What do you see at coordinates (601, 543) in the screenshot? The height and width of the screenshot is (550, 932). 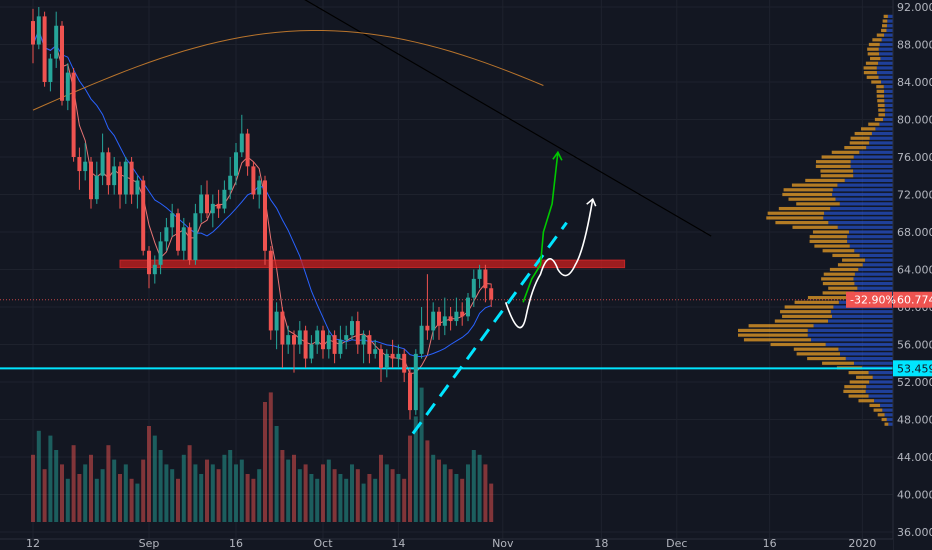 I see `time-tick-label: 18` at bounding box center [601, 543].